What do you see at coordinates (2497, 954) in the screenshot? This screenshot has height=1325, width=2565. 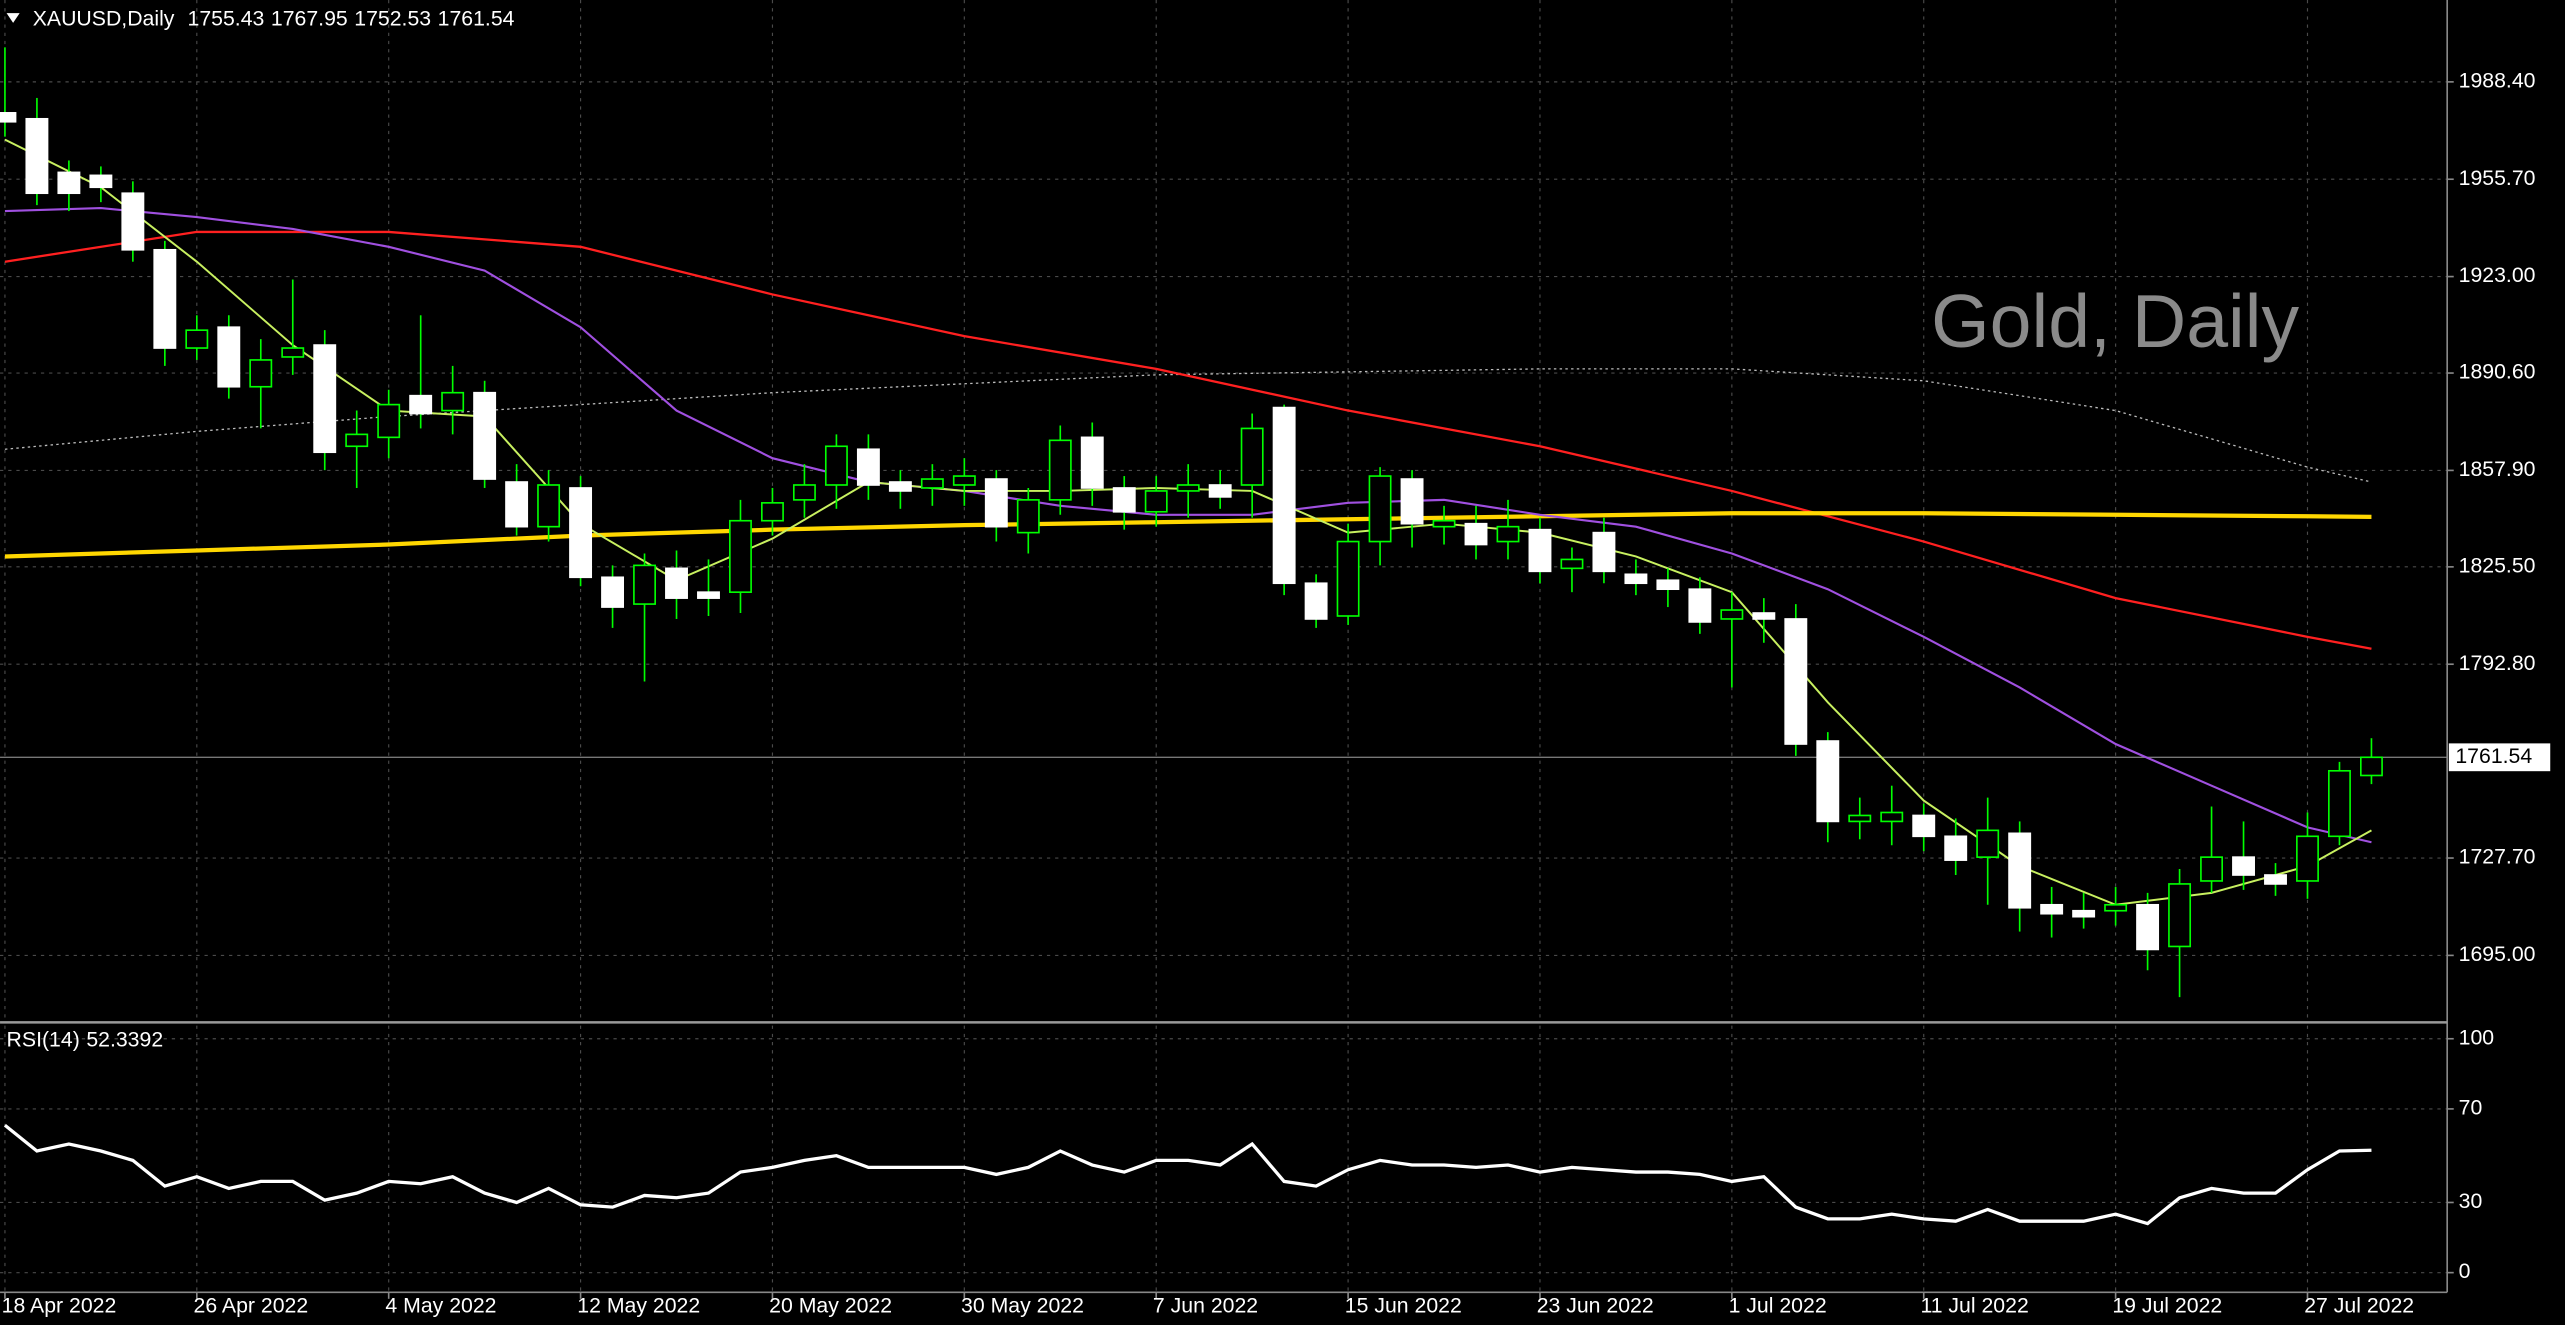 I see `y-tick-label: 1695.00` at bounding box center [2497, 954].